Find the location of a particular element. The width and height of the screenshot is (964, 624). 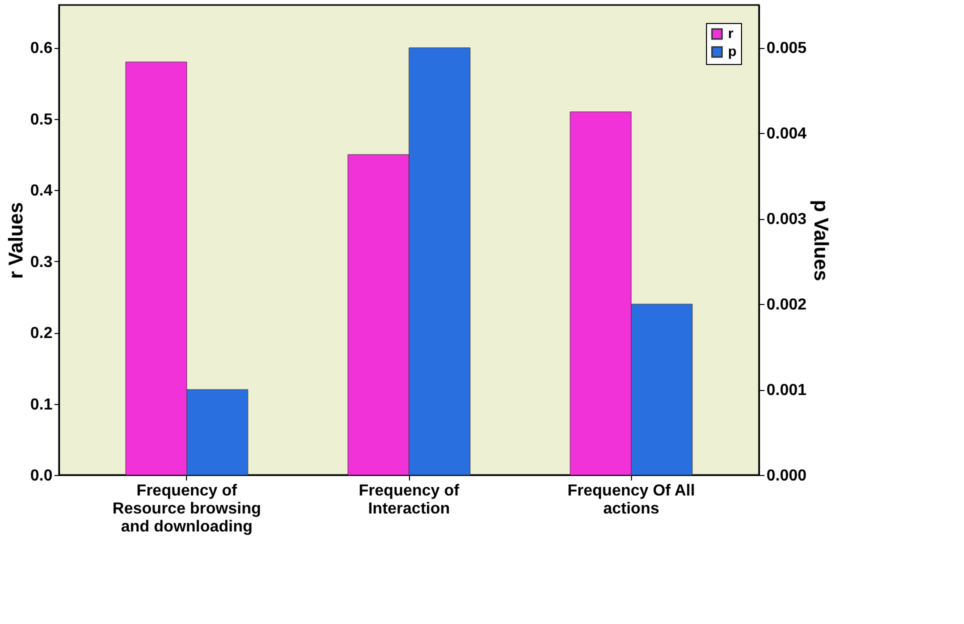

x-tick-label: Frequency Of All actions is located at coordinates (631, 500).